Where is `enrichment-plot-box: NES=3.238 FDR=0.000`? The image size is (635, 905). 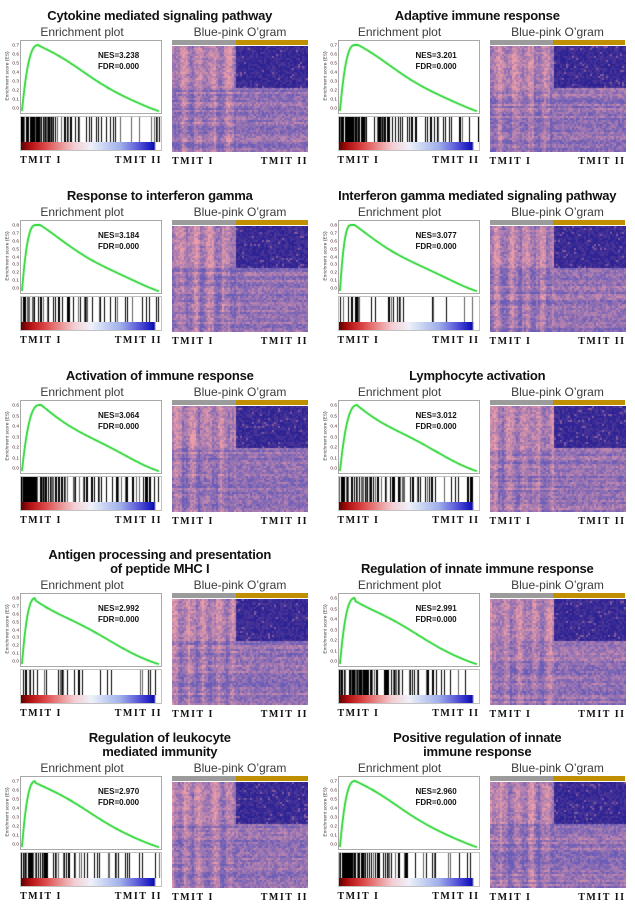
enrichment-plot-box: NES=3.238 FDR=0.000 is located at coordinates (91, 77).